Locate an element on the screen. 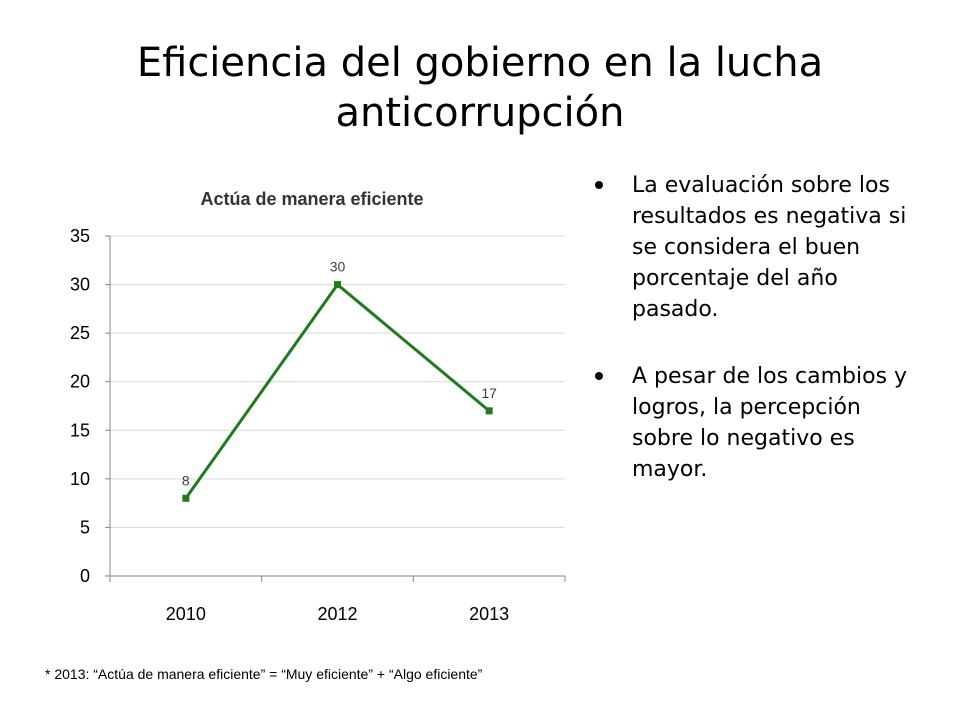  x-tick-label: 2012 is located at coordinates (337, 614).